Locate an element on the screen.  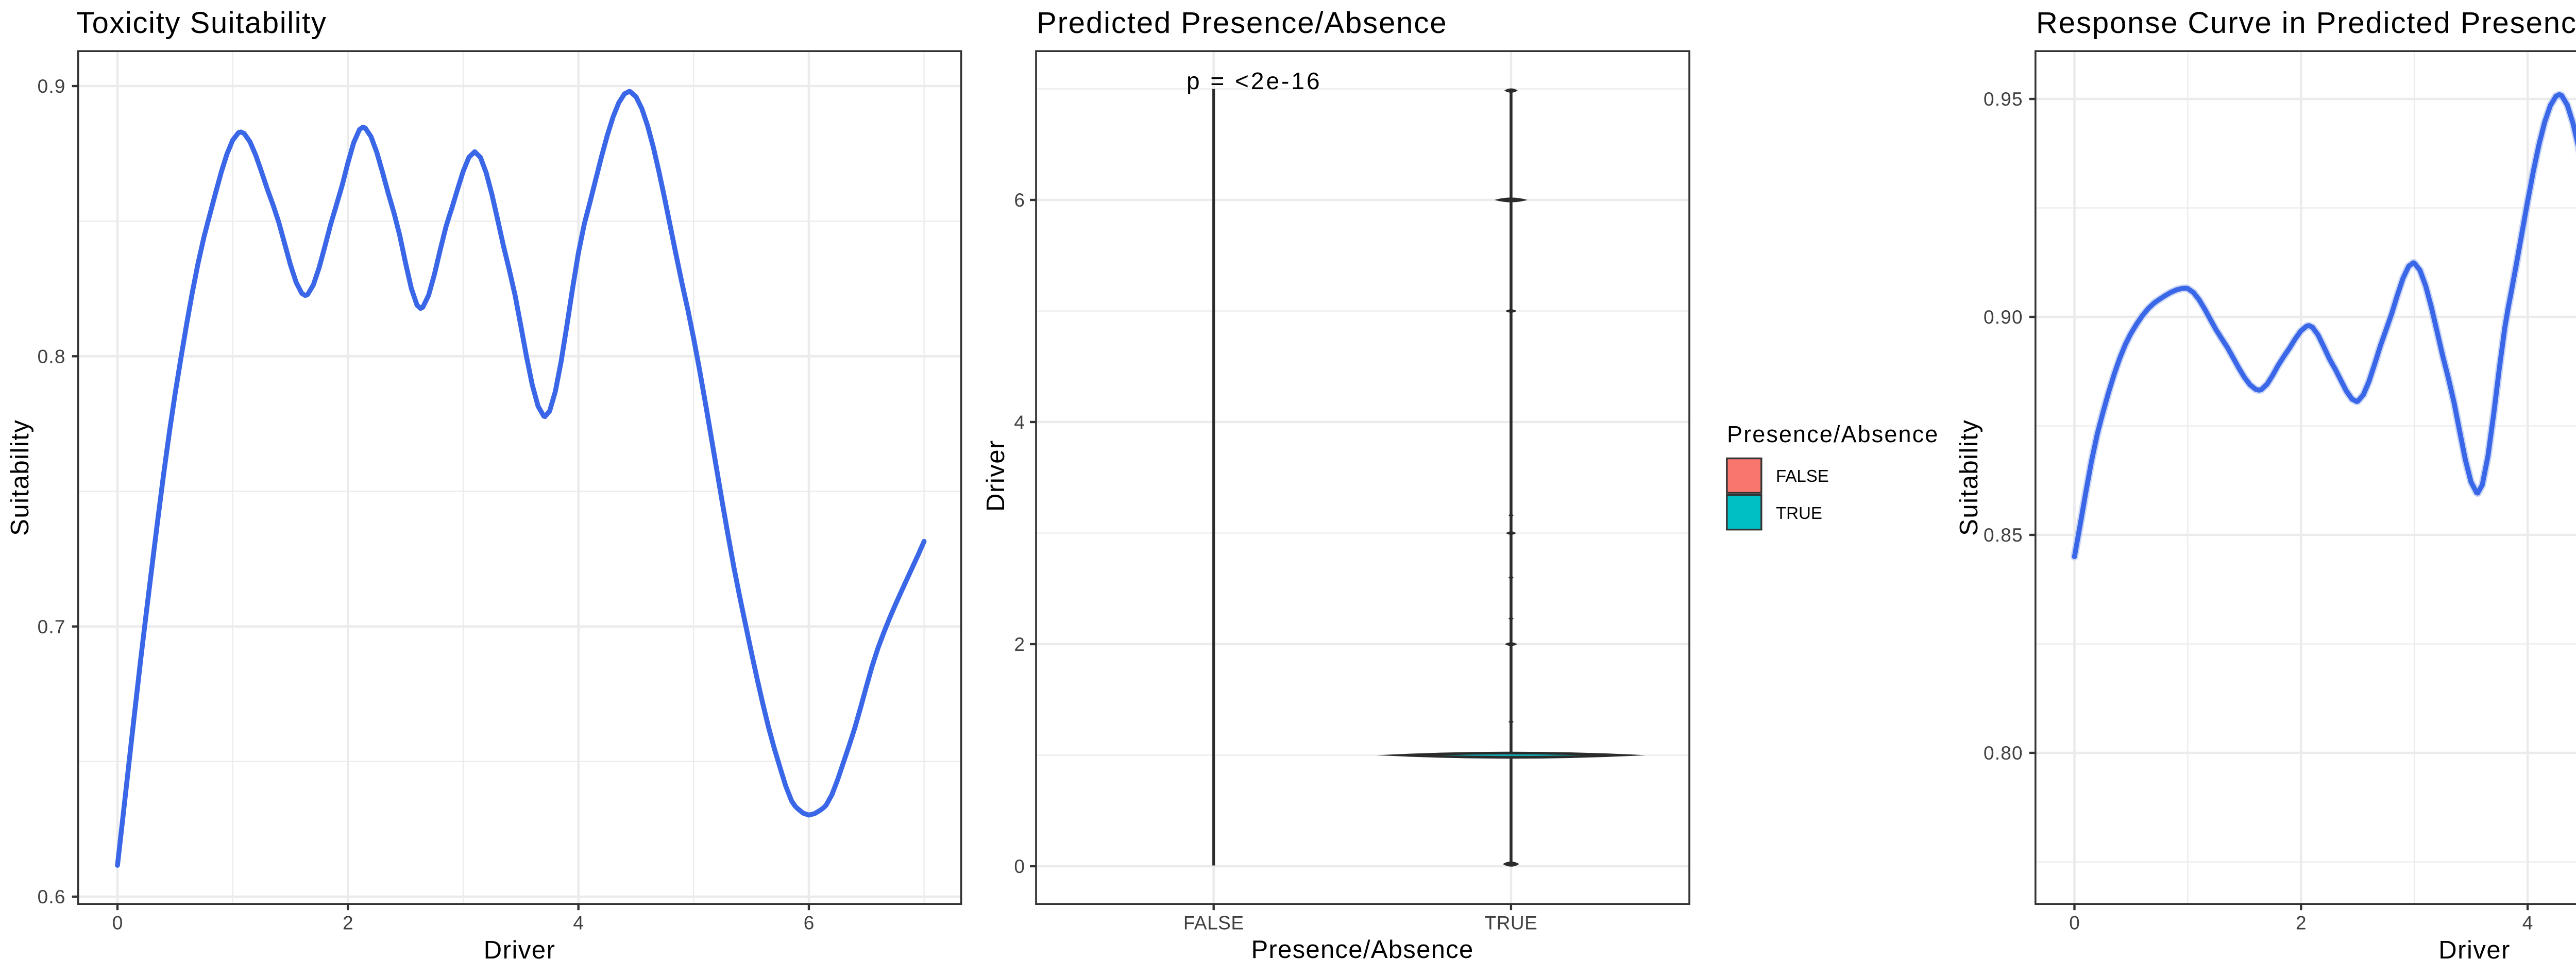
svg-text: 0.95 is located at coordinates (2003, 99).